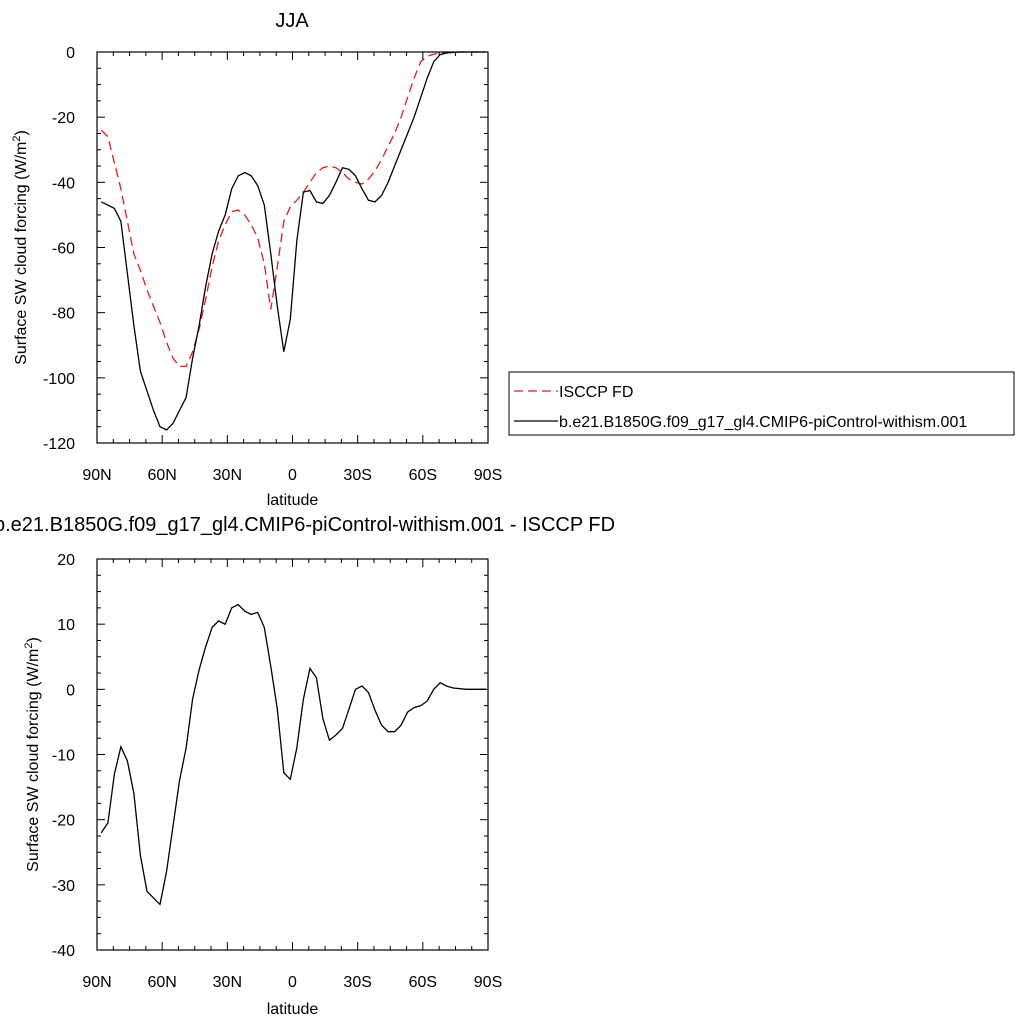 This screenshot has height=1024, width=1024. Describe the element at coordinates (59, 444) in the screenshot. I see `y-tick-label: -120` at that location.